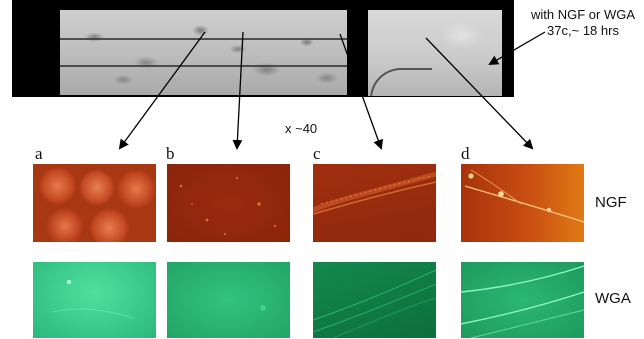 Image resolution: width=644 pixels, height=339 pixels. What do you see at coordinates (374, 300) in the screenshot?
I see `wga-panel-c` at bounding box center [374, 300].